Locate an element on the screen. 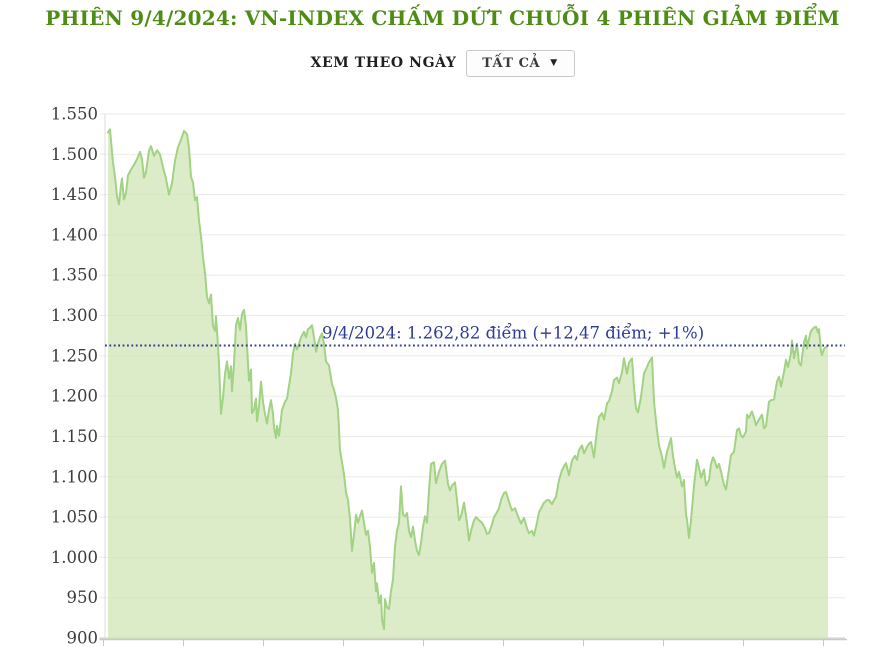 This screenshot has width=885, height=647. y-axis-tick-label: 1.100 is located at coordinates (74, 476).